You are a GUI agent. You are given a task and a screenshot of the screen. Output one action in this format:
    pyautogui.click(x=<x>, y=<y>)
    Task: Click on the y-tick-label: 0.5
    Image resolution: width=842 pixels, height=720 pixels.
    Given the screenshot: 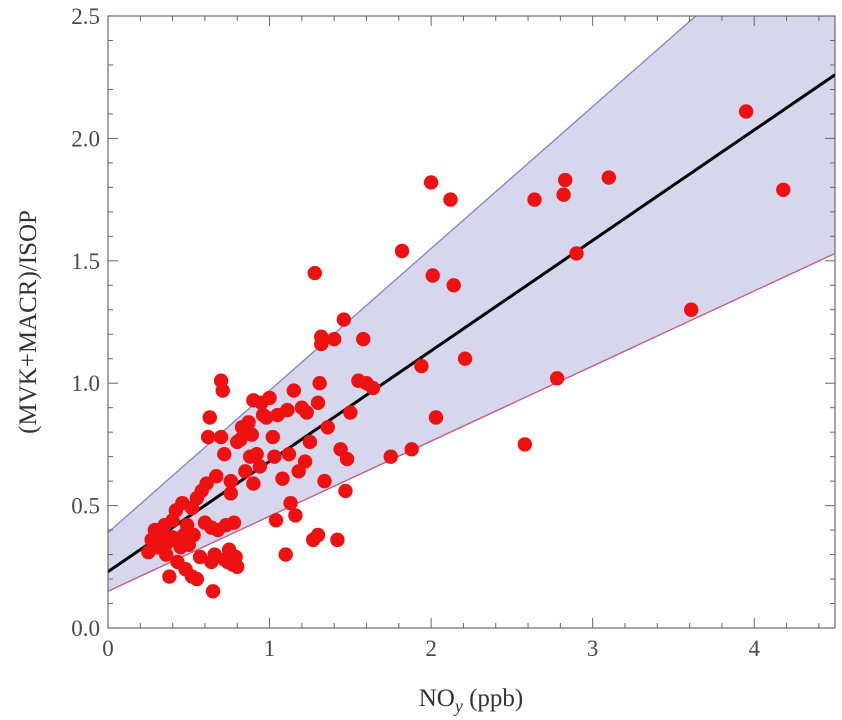 What is the action you would take?
    pyautogui.click(x=85, y=506)
    